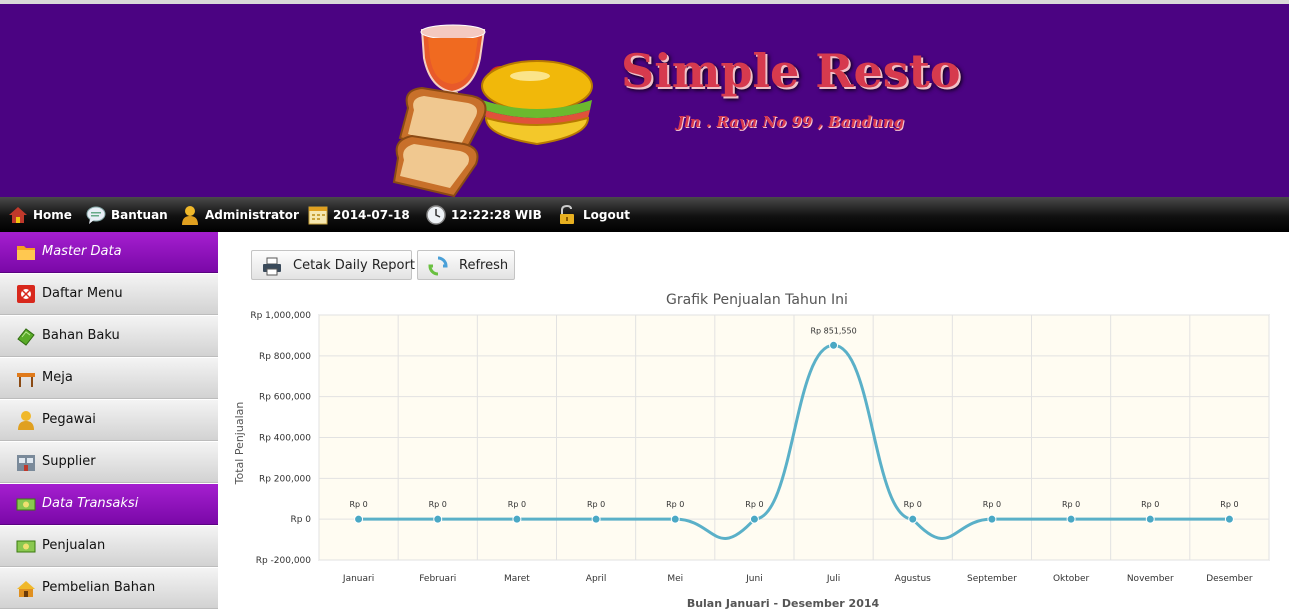 This screenshot has height=613, width=1289. What do you see at coordinates (190, 215) in the screenshot?
I see `user-icon` at bounding box center [190, 215].